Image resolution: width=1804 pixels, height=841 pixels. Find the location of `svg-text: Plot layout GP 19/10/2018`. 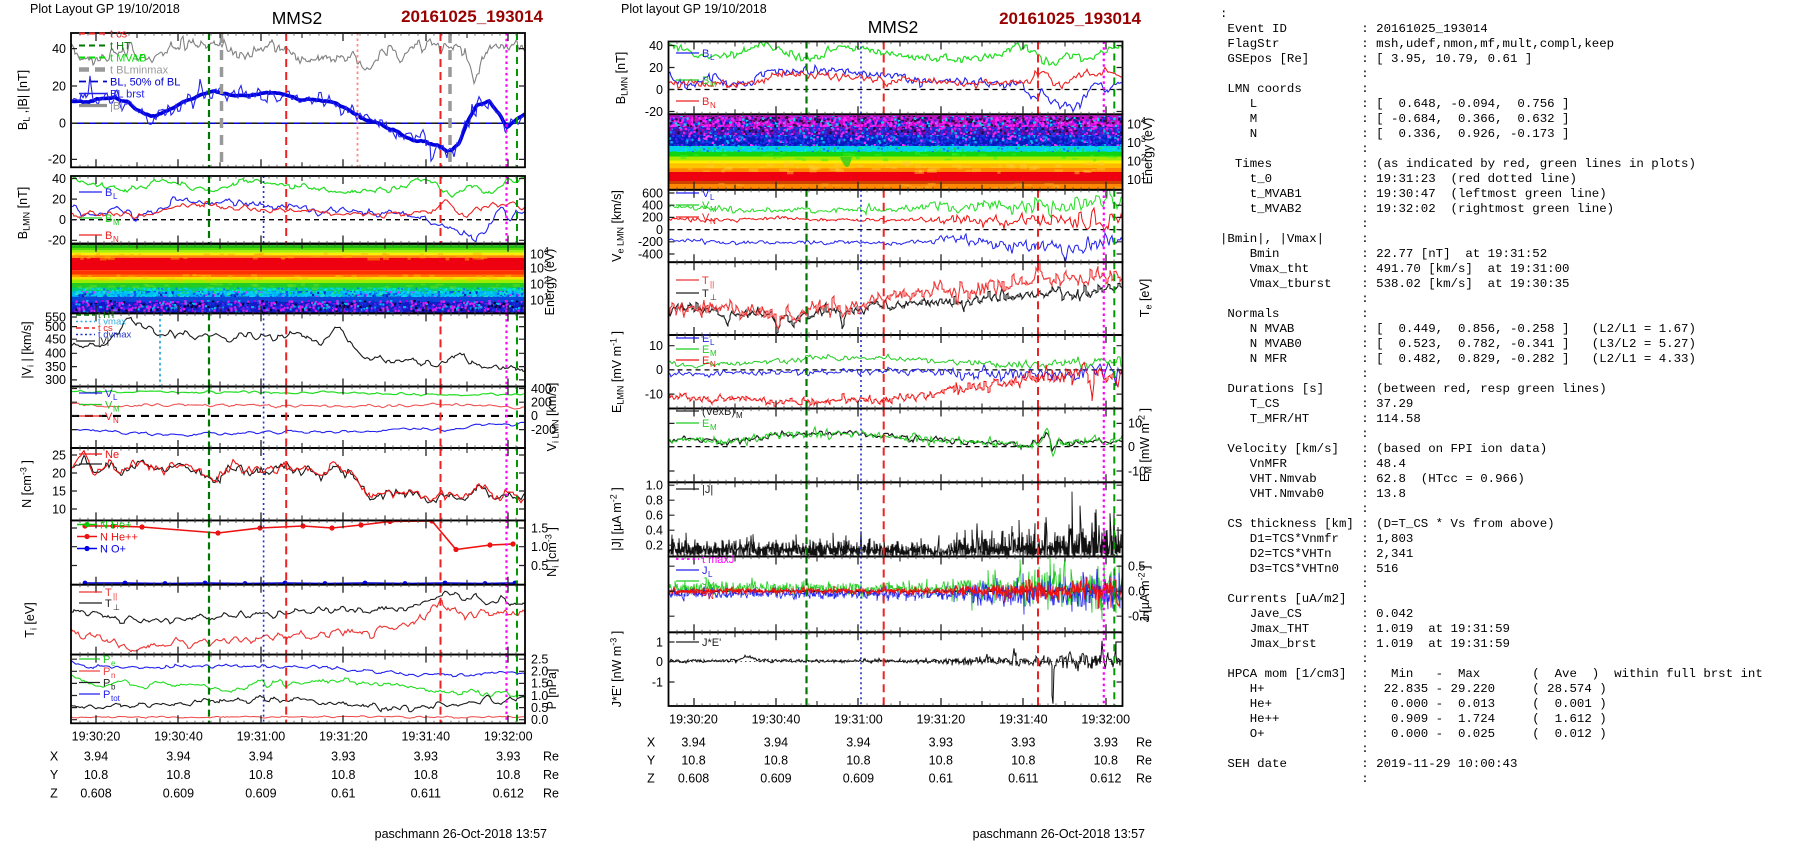

svg-text: Plot layout GP 19/10/2018 is located at coordinates (694, 9).